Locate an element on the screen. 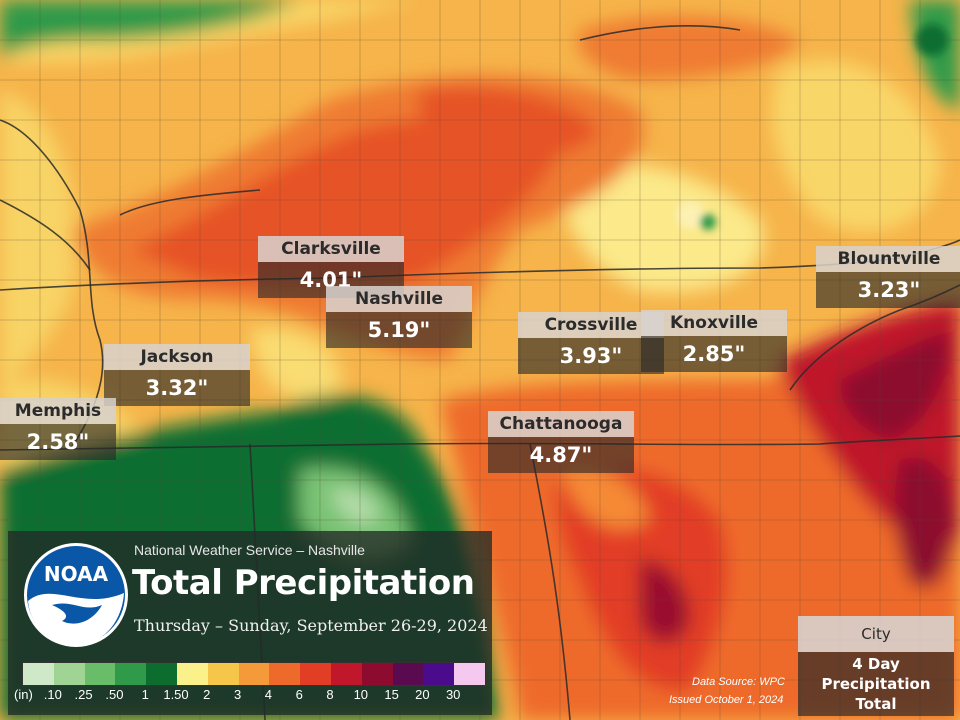 Image resolution: width=960 pixels, height=720 pixels. city-precip-value: 5.19" is located at coordinates (399, 330).